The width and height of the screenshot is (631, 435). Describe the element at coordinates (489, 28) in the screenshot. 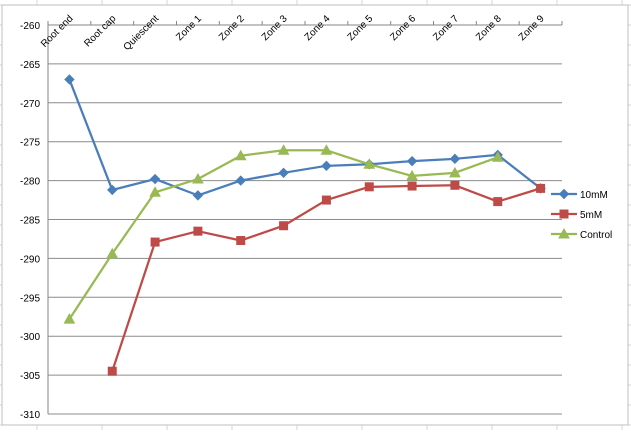

I see `x-tick-label: Zone 8` at that location.